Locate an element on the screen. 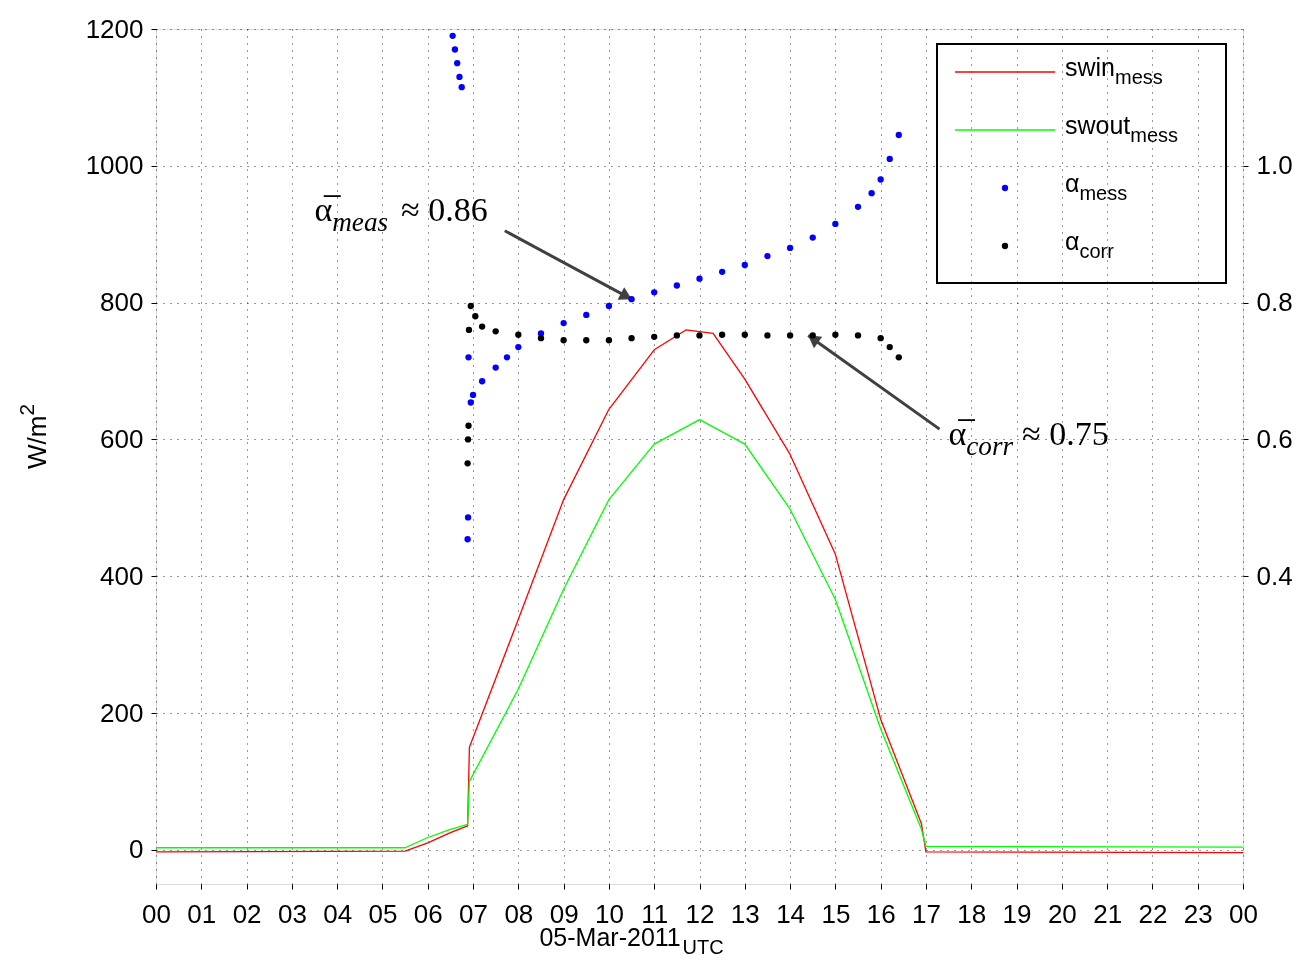 The height and width of the screenshot is (968, 1305). x-tick-label: 12 is located at coordinates (700, 913).